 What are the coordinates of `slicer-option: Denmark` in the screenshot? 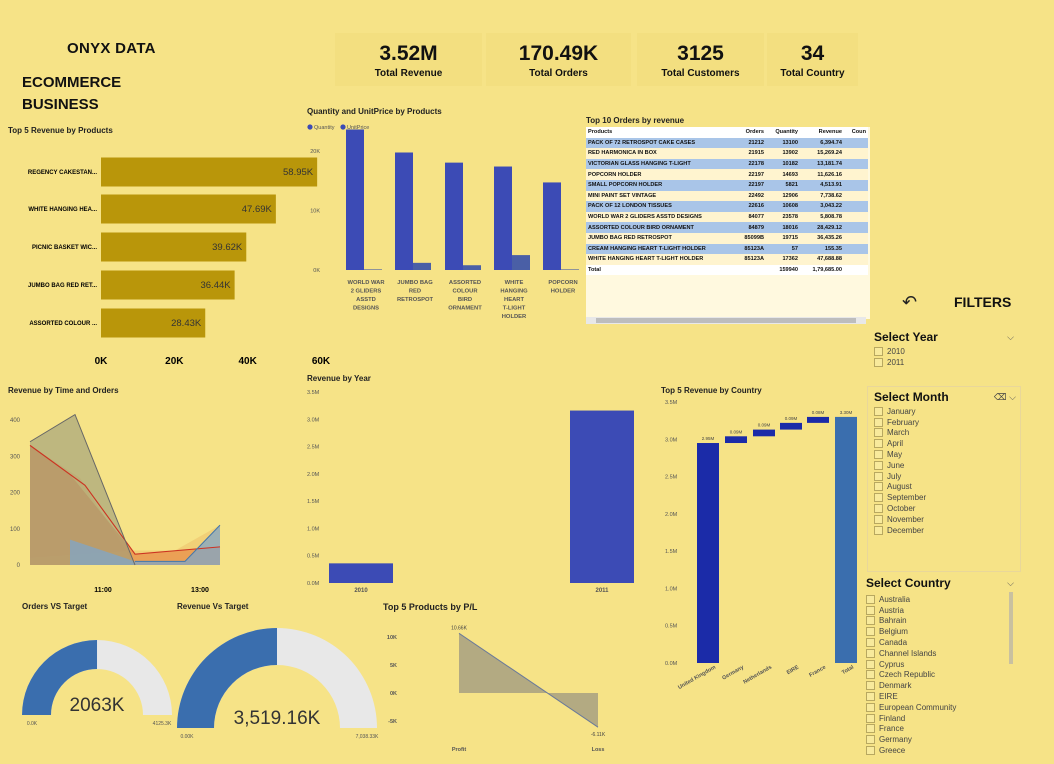 It's located at (940, 685).